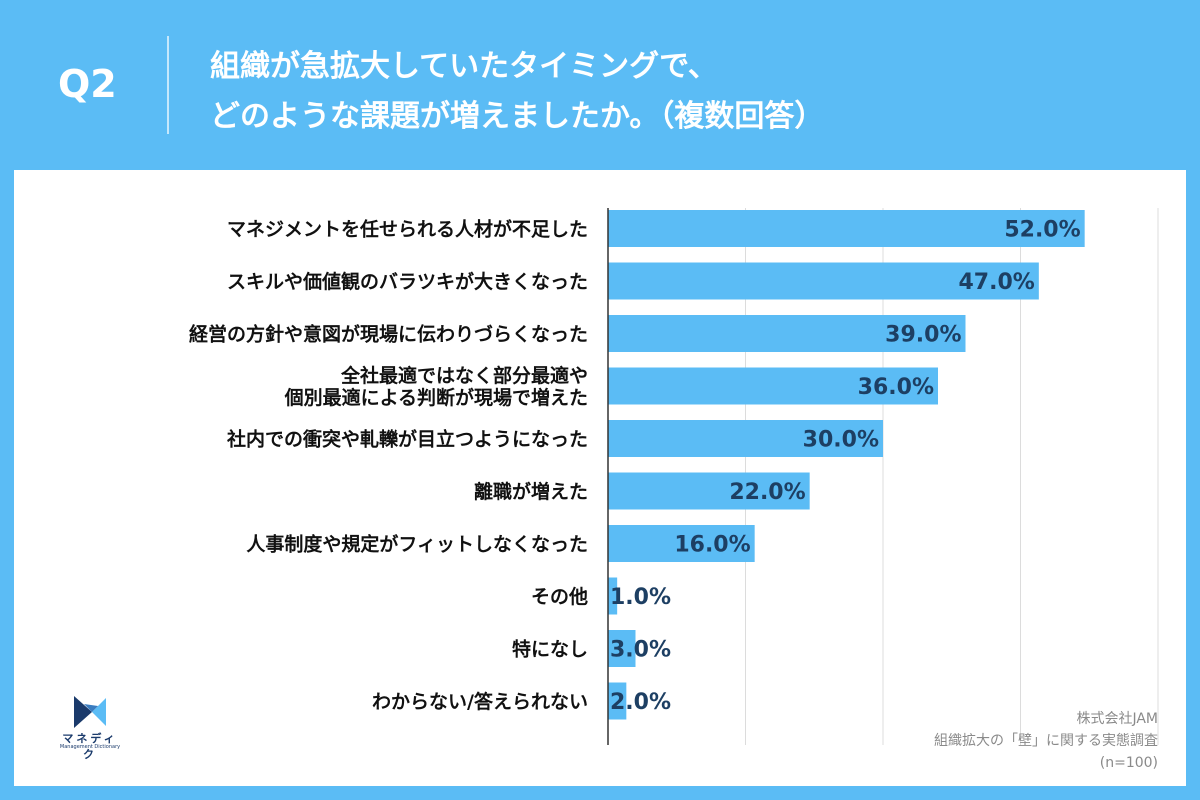 This screenshot has width=1200, height=800. What do you see at coordinates (517, 92) in the screenshot?
I see `question-title: 組織が急拡大していたタイミングで、 どのような課題が増えましたか。（複数回答）` at bounding box center [517, 92].